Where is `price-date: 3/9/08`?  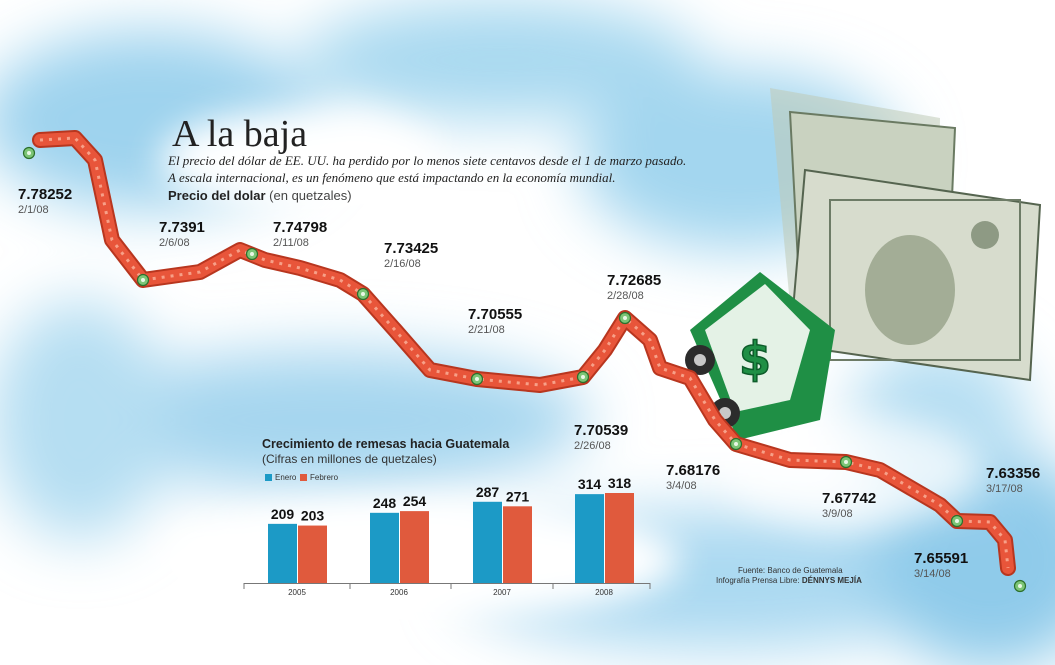
price-date: 3/9/08 is located at coordinates (837, 514).